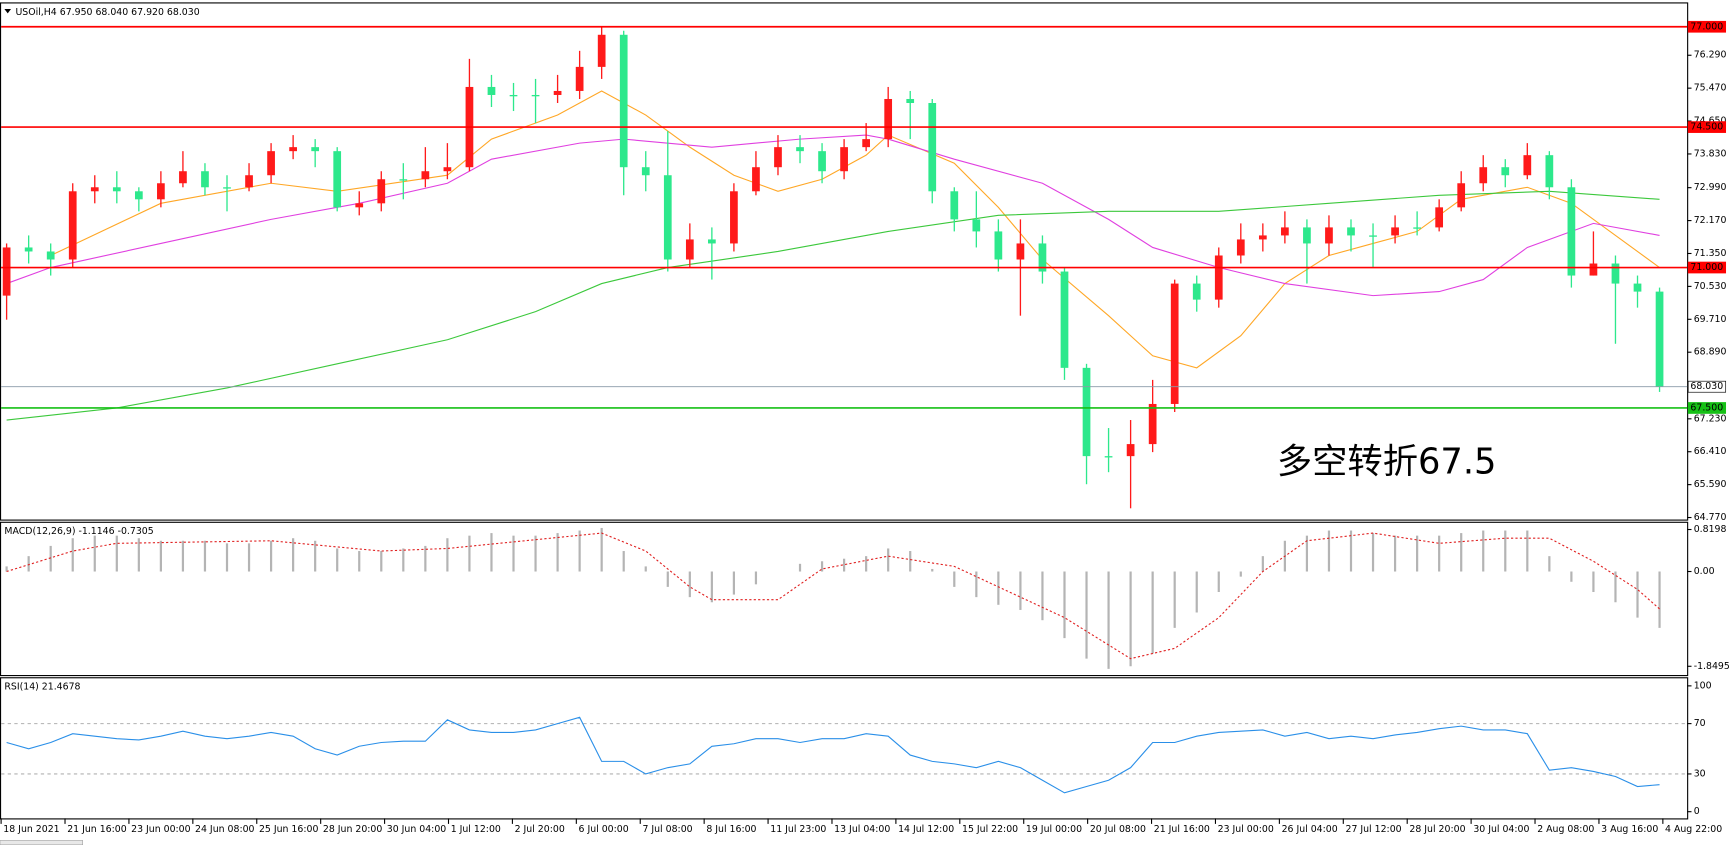  I want to click on y-tick-label: -1.8495, so click(1711, 666).